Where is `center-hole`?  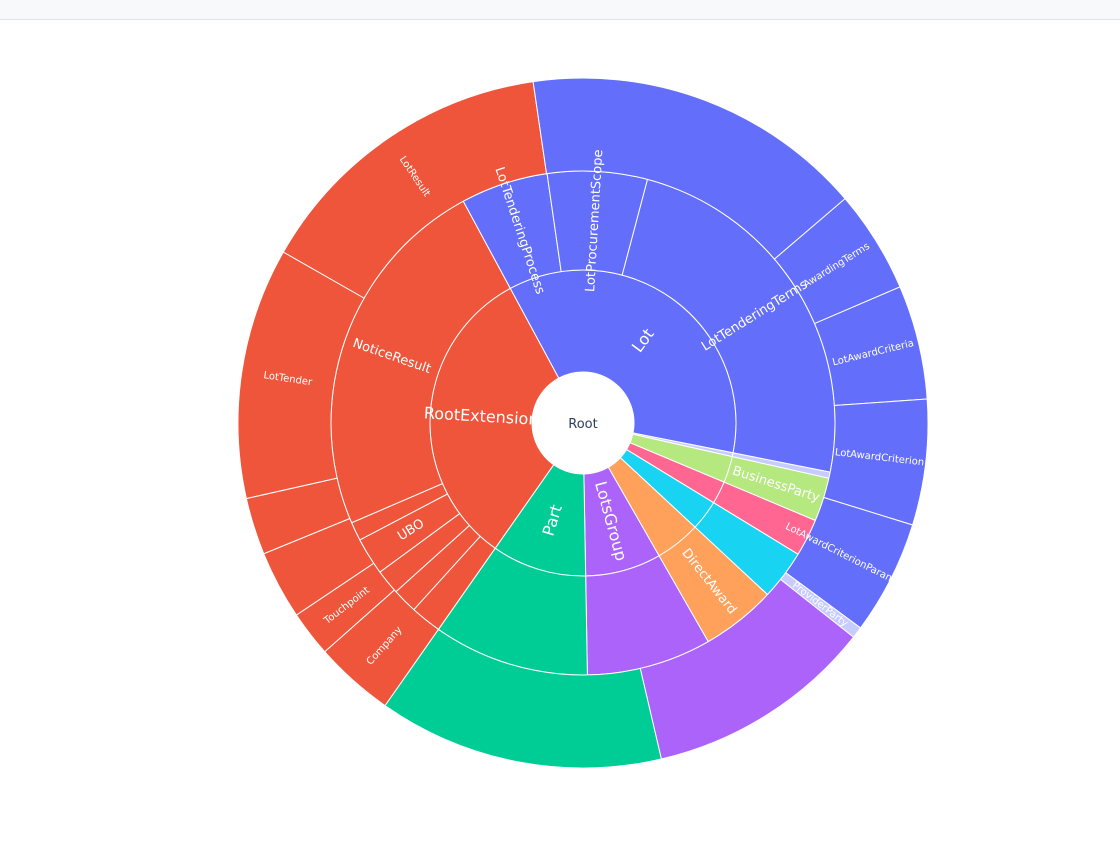
center-hole is located at coordinates (583, 423).